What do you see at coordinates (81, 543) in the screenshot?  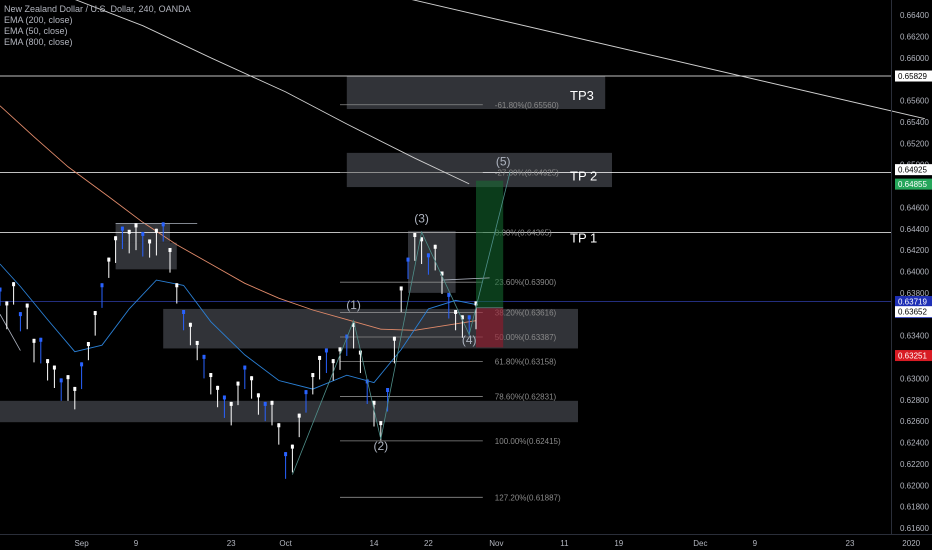 I see `time-tick-label: Sep` at bounding box center [81, 543].